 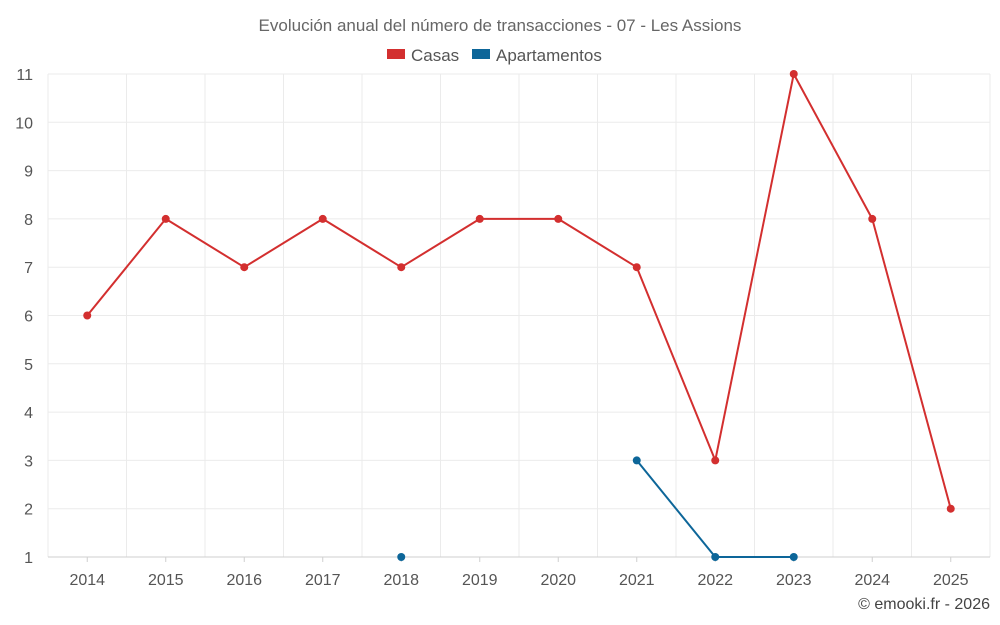 I want to click on x-tick-label: 2018, so click(x=401, y=580).